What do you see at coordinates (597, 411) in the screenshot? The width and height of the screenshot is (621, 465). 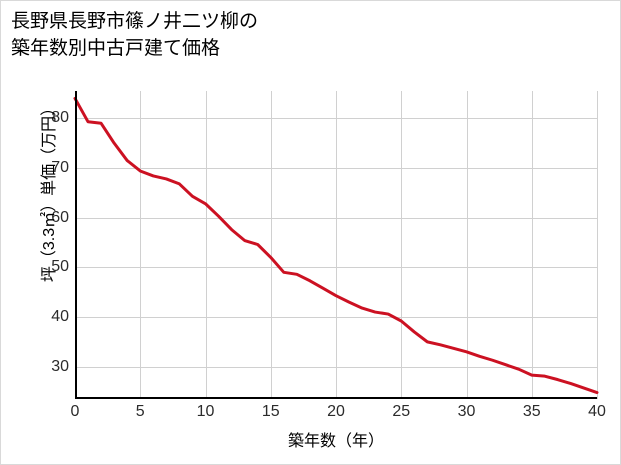 I see `x-tick-label: 40` at bounding box center [597, 411].